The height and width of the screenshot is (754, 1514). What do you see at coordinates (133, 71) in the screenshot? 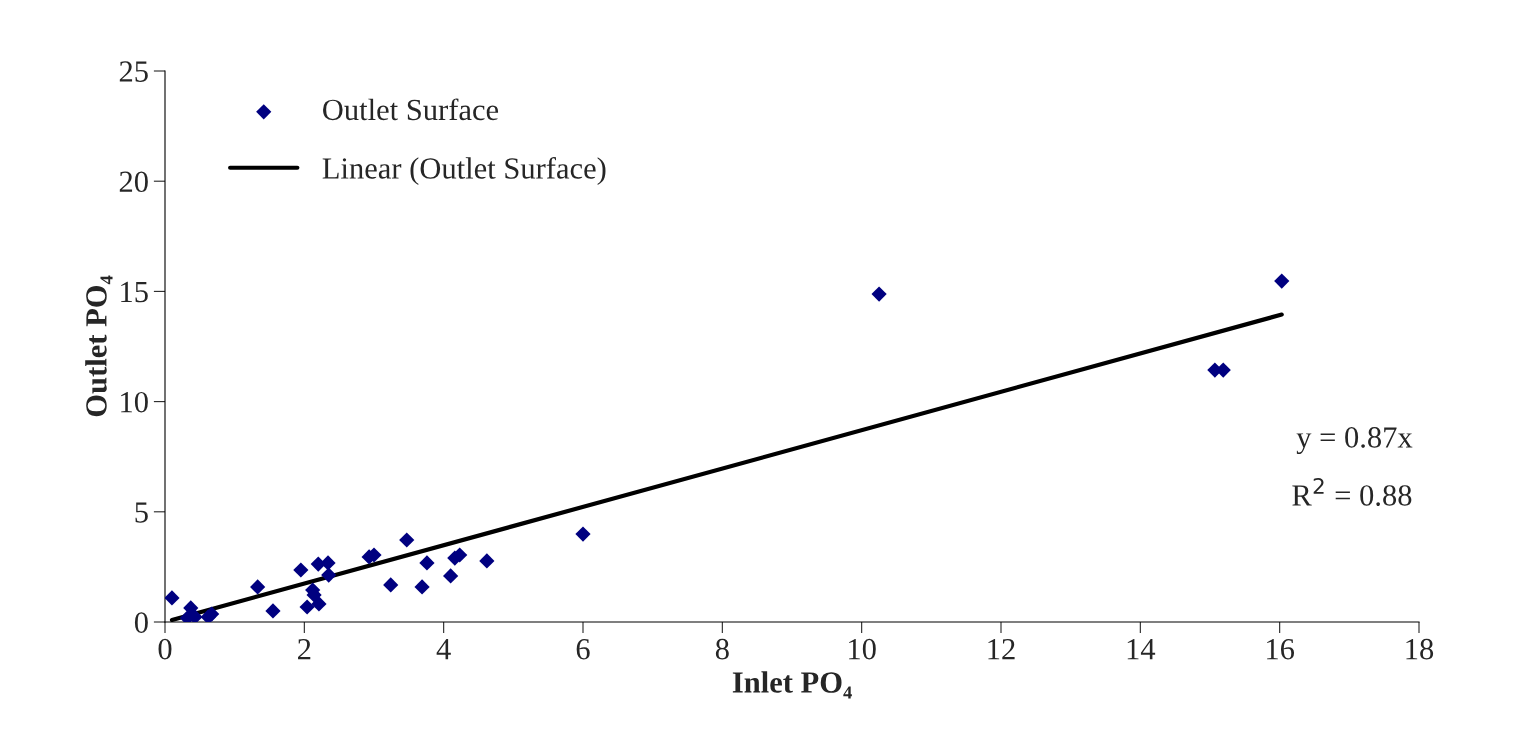
I see `y-tick-label: 25` at bounding box center [133, 71].